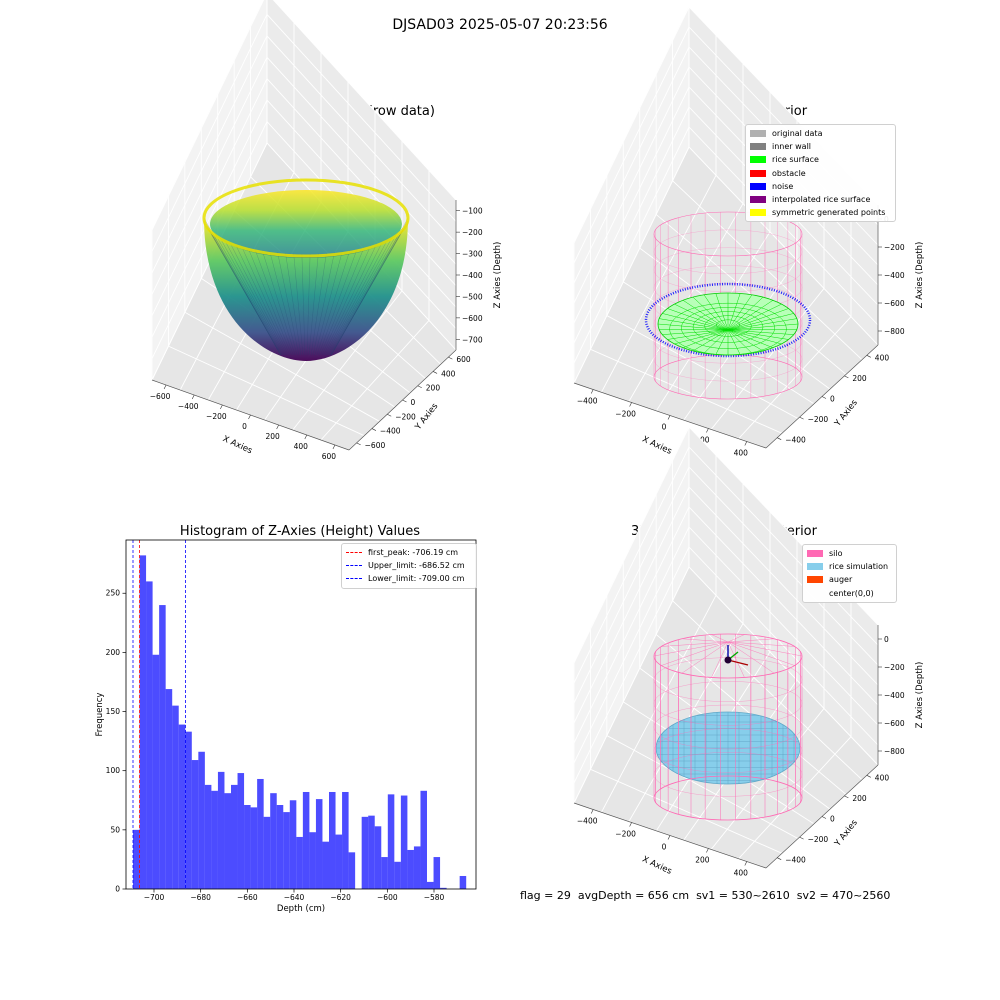  I want to click on histogram-legend-item: first_peak: -706.19 cm, so click(409, 552).